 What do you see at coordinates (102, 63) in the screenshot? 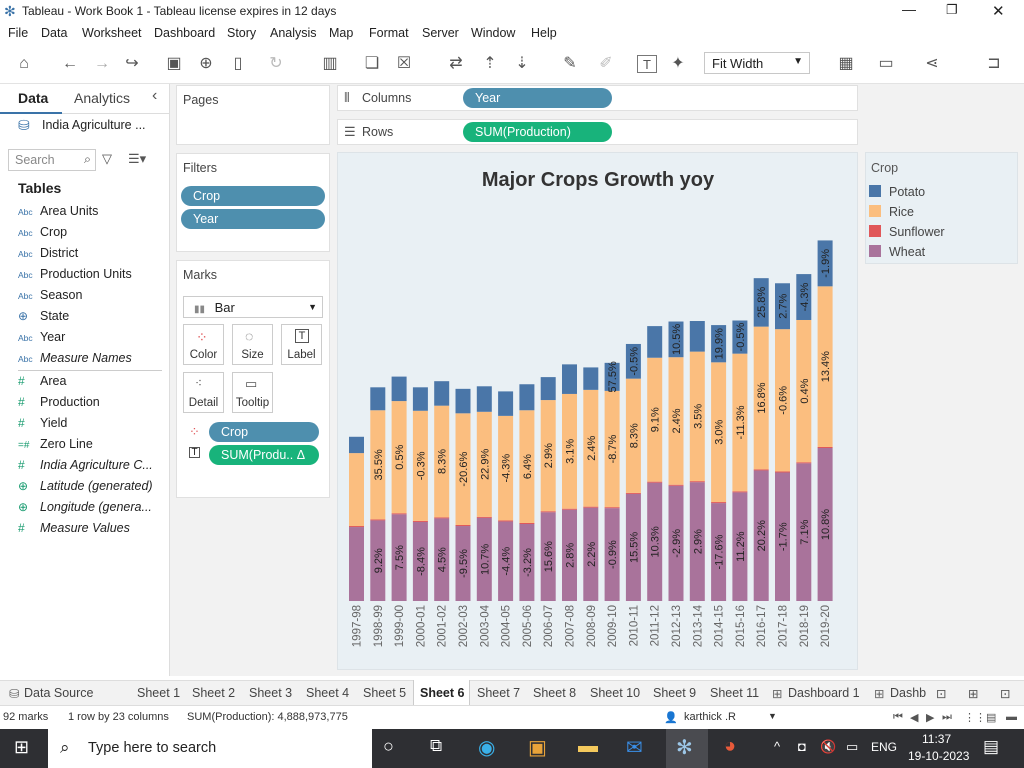
I see `redo-icon: →` at bounding box center [102, 63].